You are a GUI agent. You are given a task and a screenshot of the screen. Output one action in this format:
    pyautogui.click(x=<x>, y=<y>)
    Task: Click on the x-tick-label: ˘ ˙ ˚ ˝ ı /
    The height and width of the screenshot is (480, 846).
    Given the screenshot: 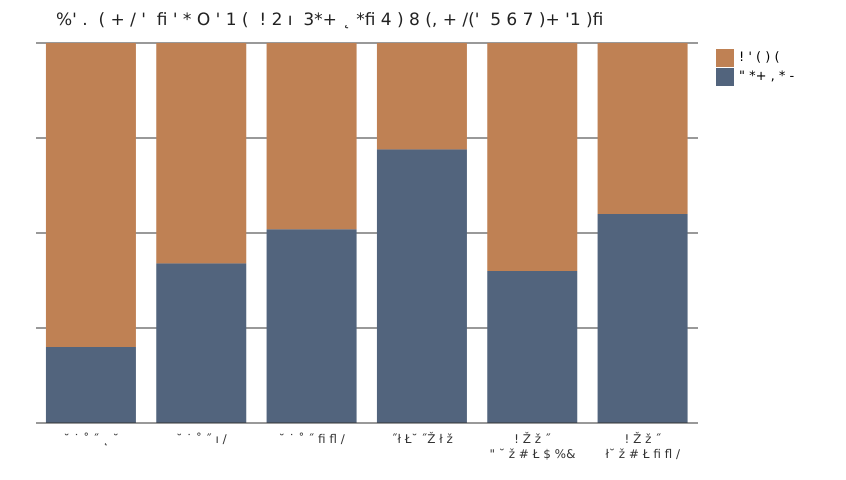 What is the action you would take?
    pyautogui.click(x=202, y=439)
    